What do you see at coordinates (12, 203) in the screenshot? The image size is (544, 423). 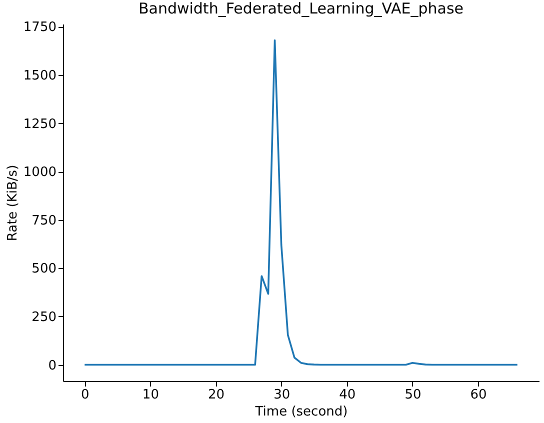 I see `y-axis-title: Rate (KiB/s)` at bounding box center [12, 203].